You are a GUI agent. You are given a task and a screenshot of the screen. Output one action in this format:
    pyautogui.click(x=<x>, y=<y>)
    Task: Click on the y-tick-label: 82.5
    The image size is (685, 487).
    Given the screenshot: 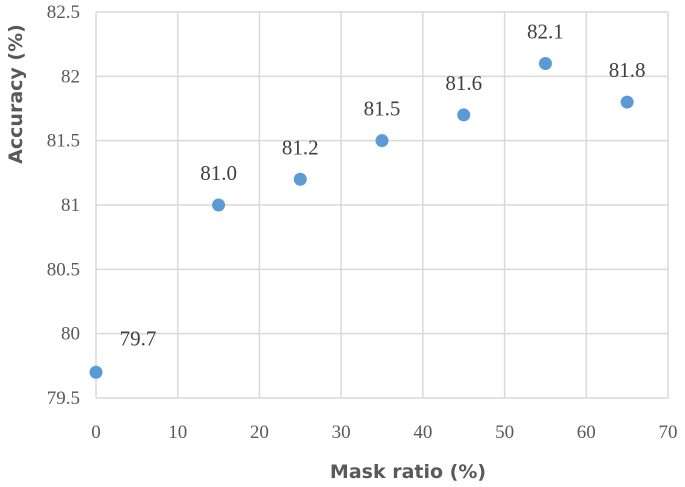 What is the action you would take?
    pyautogui.click(x=63, y=12)
    